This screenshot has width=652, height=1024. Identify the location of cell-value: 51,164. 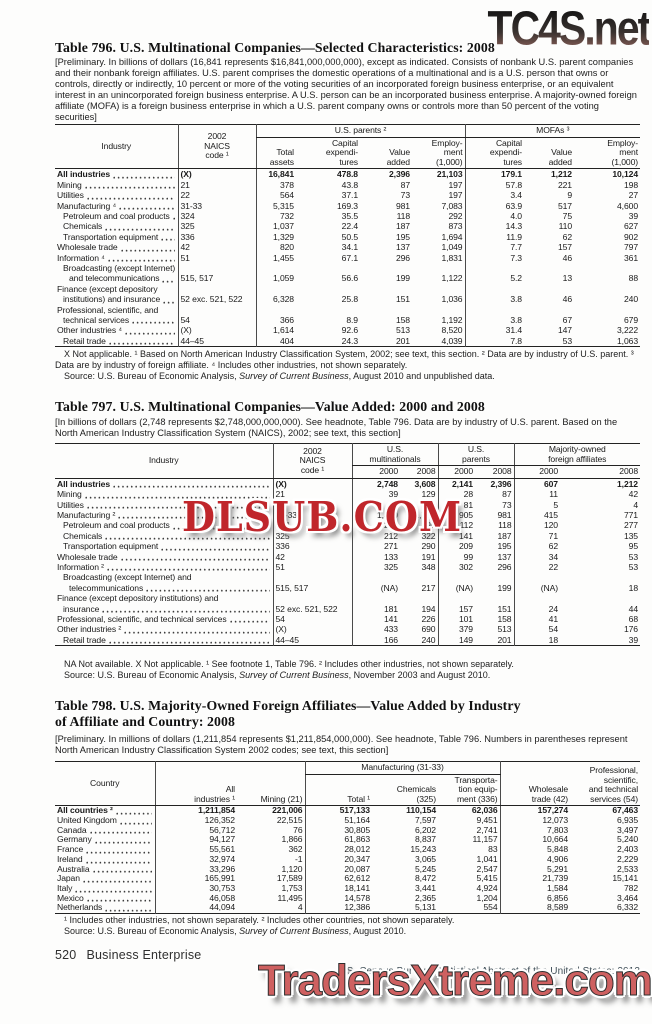
(338, 820).